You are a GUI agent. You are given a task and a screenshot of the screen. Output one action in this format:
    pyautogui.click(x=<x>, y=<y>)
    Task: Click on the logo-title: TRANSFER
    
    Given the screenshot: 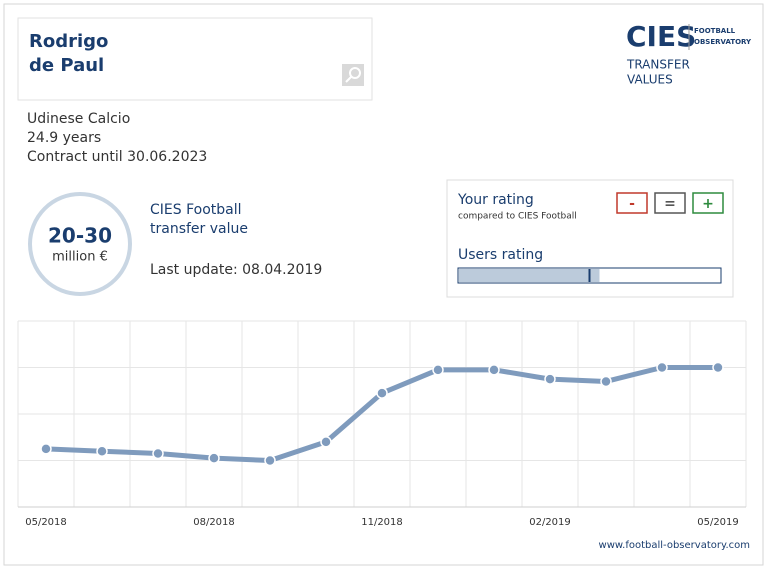 What is the action you would take?
    pyautogui.click(x=658, y=65)
    